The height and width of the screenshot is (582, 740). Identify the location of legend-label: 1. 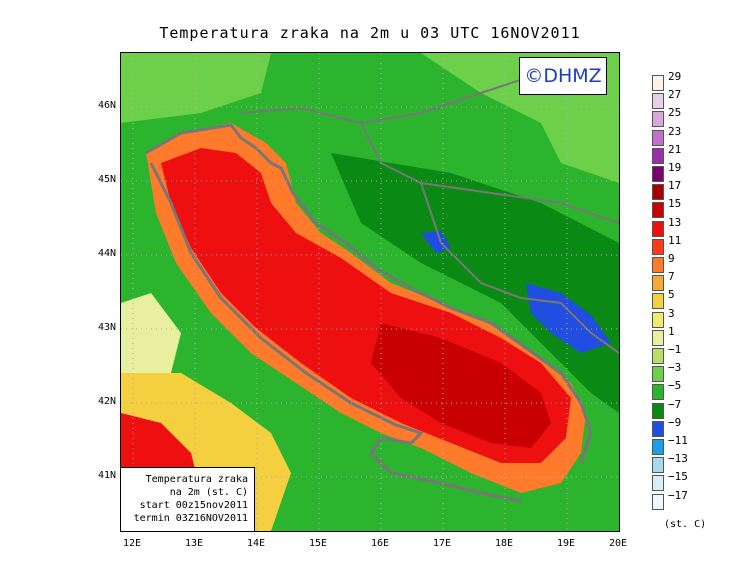
(671, 331).